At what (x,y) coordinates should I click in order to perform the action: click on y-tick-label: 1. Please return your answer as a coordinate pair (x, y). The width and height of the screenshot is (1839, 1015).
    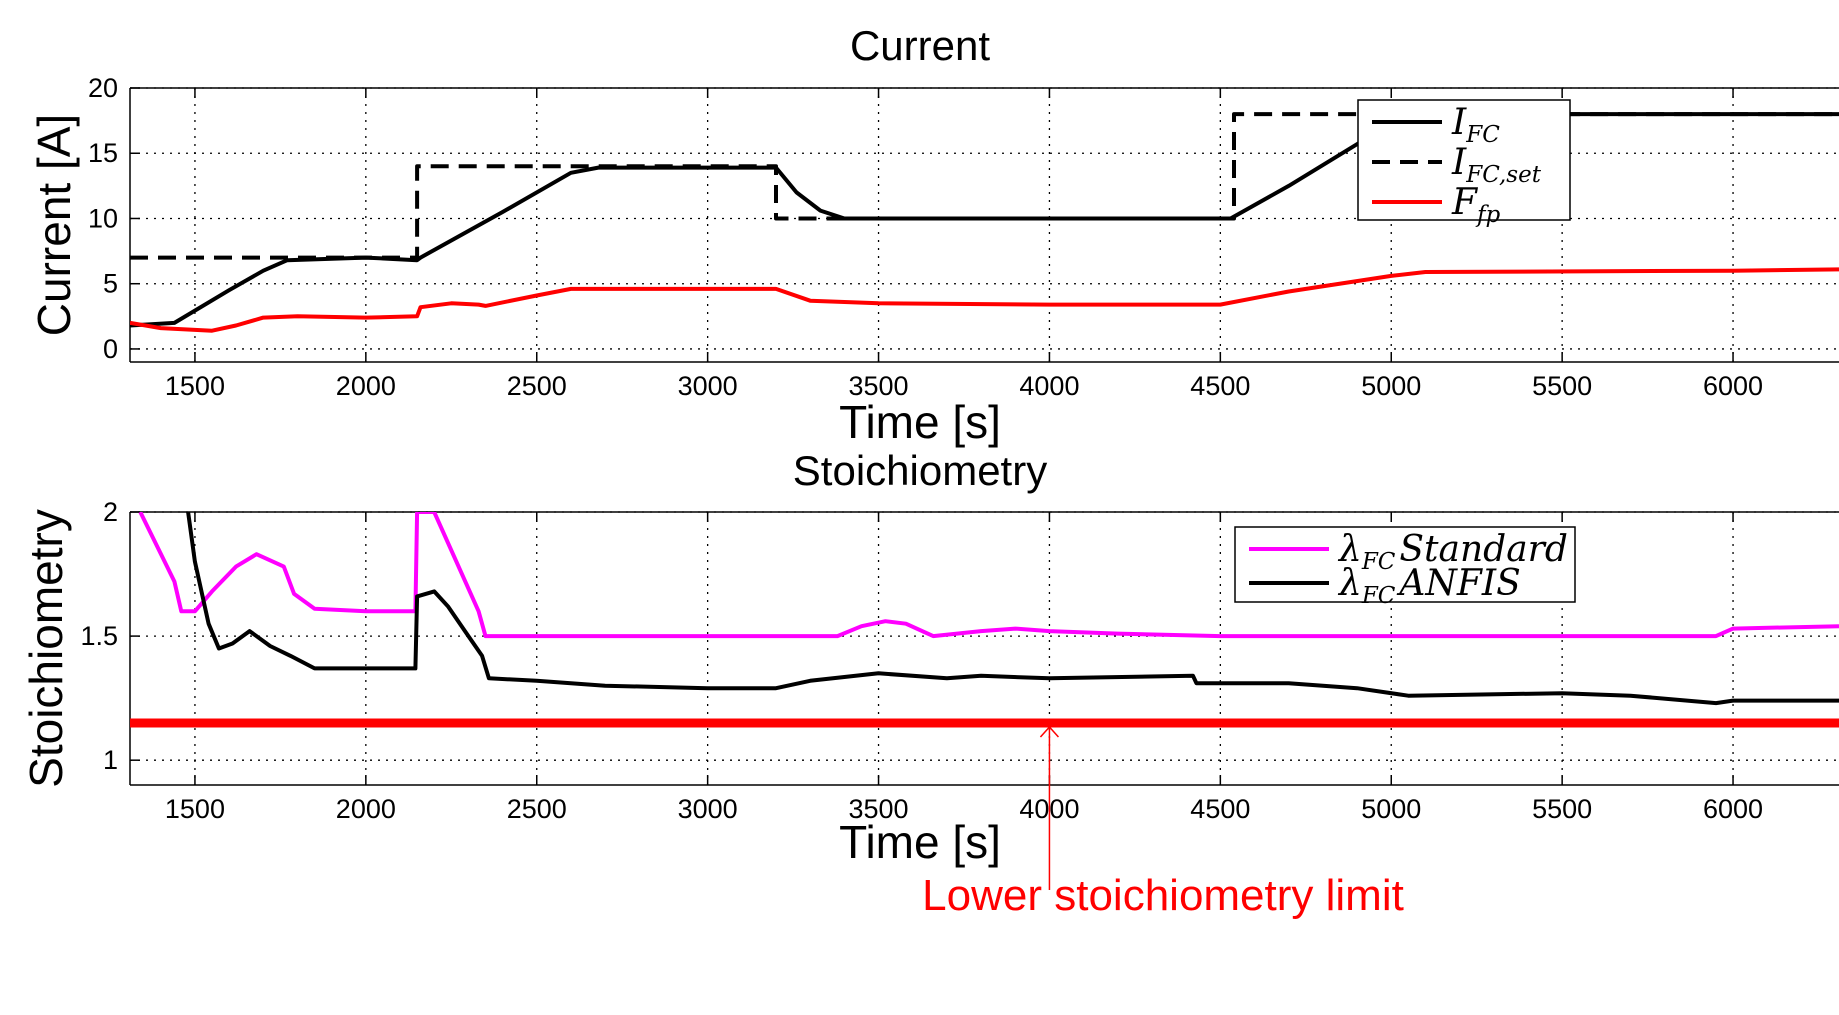
    Looking at the image, I should click on (110, 760).